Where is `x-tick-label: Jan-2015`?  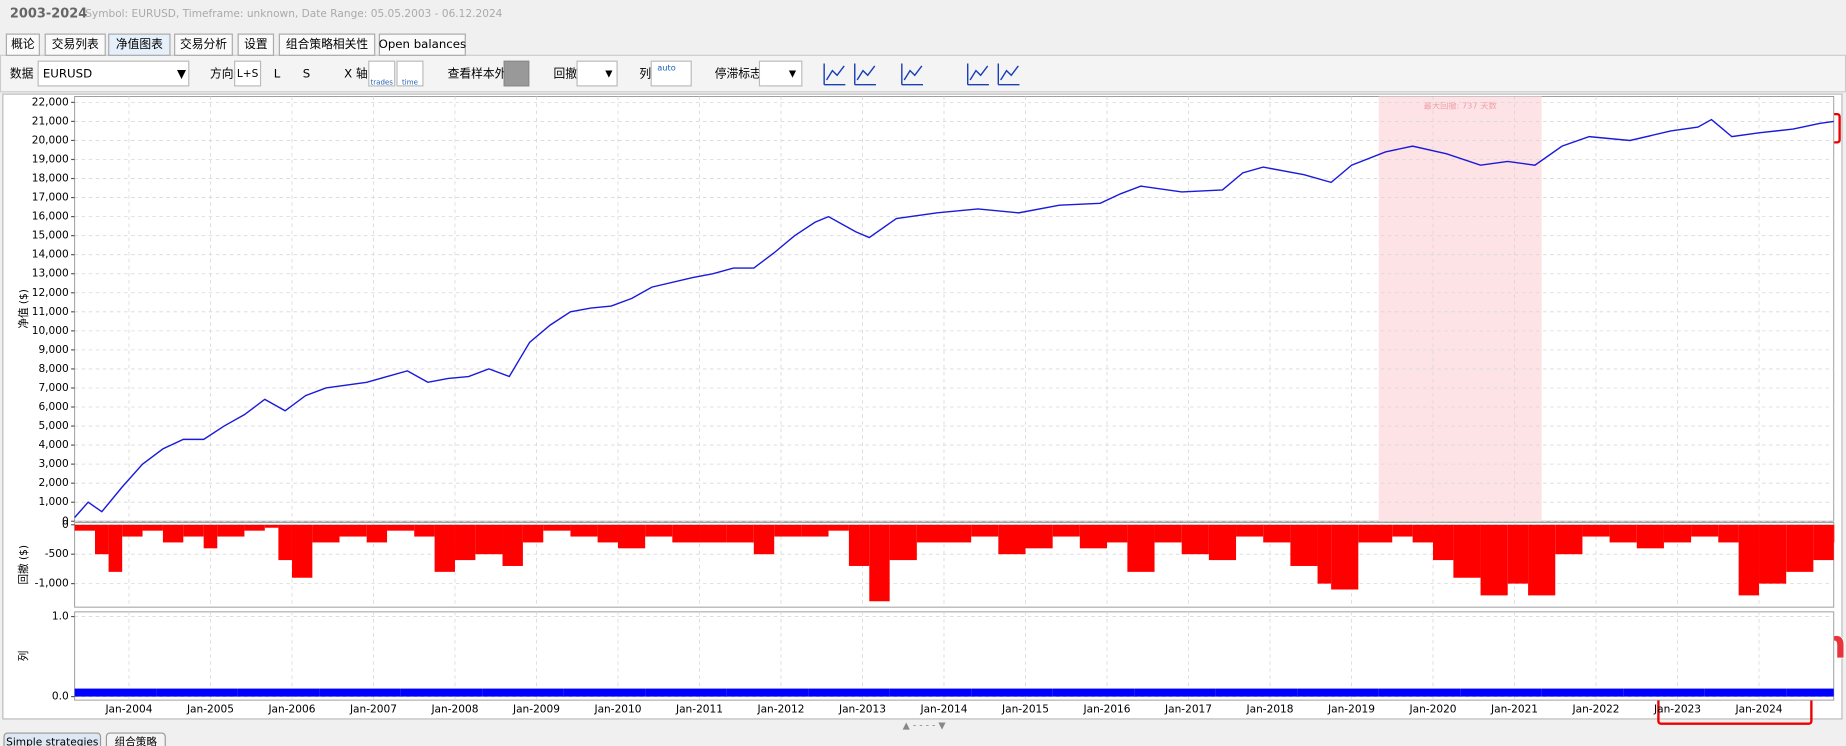 x-tick-label: Jan-2015 is located at coordinates (1025, 710).